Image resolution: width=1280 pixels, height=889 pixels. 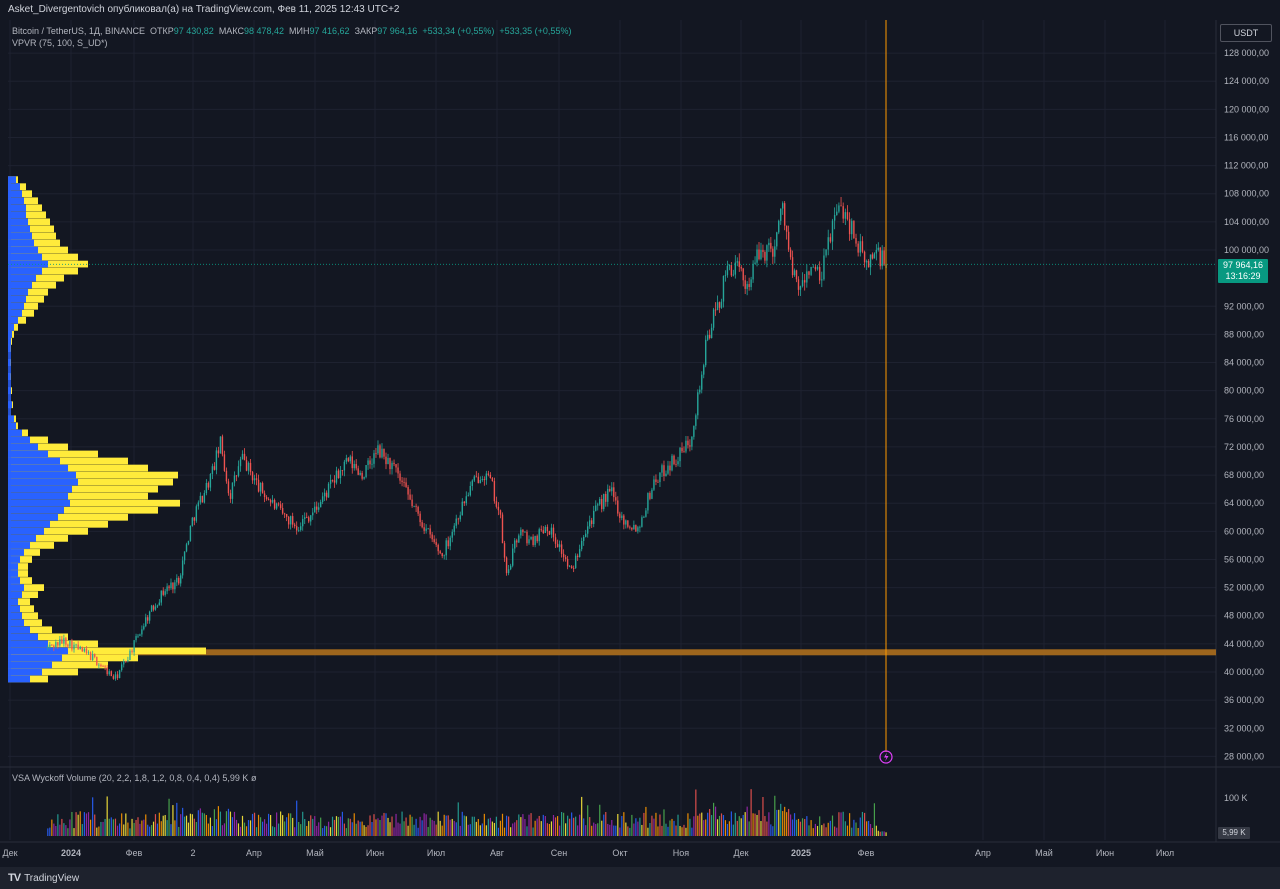 I want to click on indicator-legend: VPVR (75, 100, S_UD*), so click(x=60, y=43).